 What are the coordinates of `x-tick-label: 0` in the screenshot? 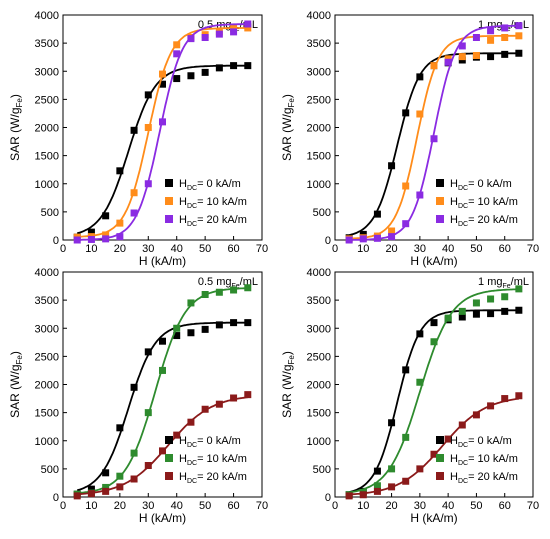 It's located at (63, 506).